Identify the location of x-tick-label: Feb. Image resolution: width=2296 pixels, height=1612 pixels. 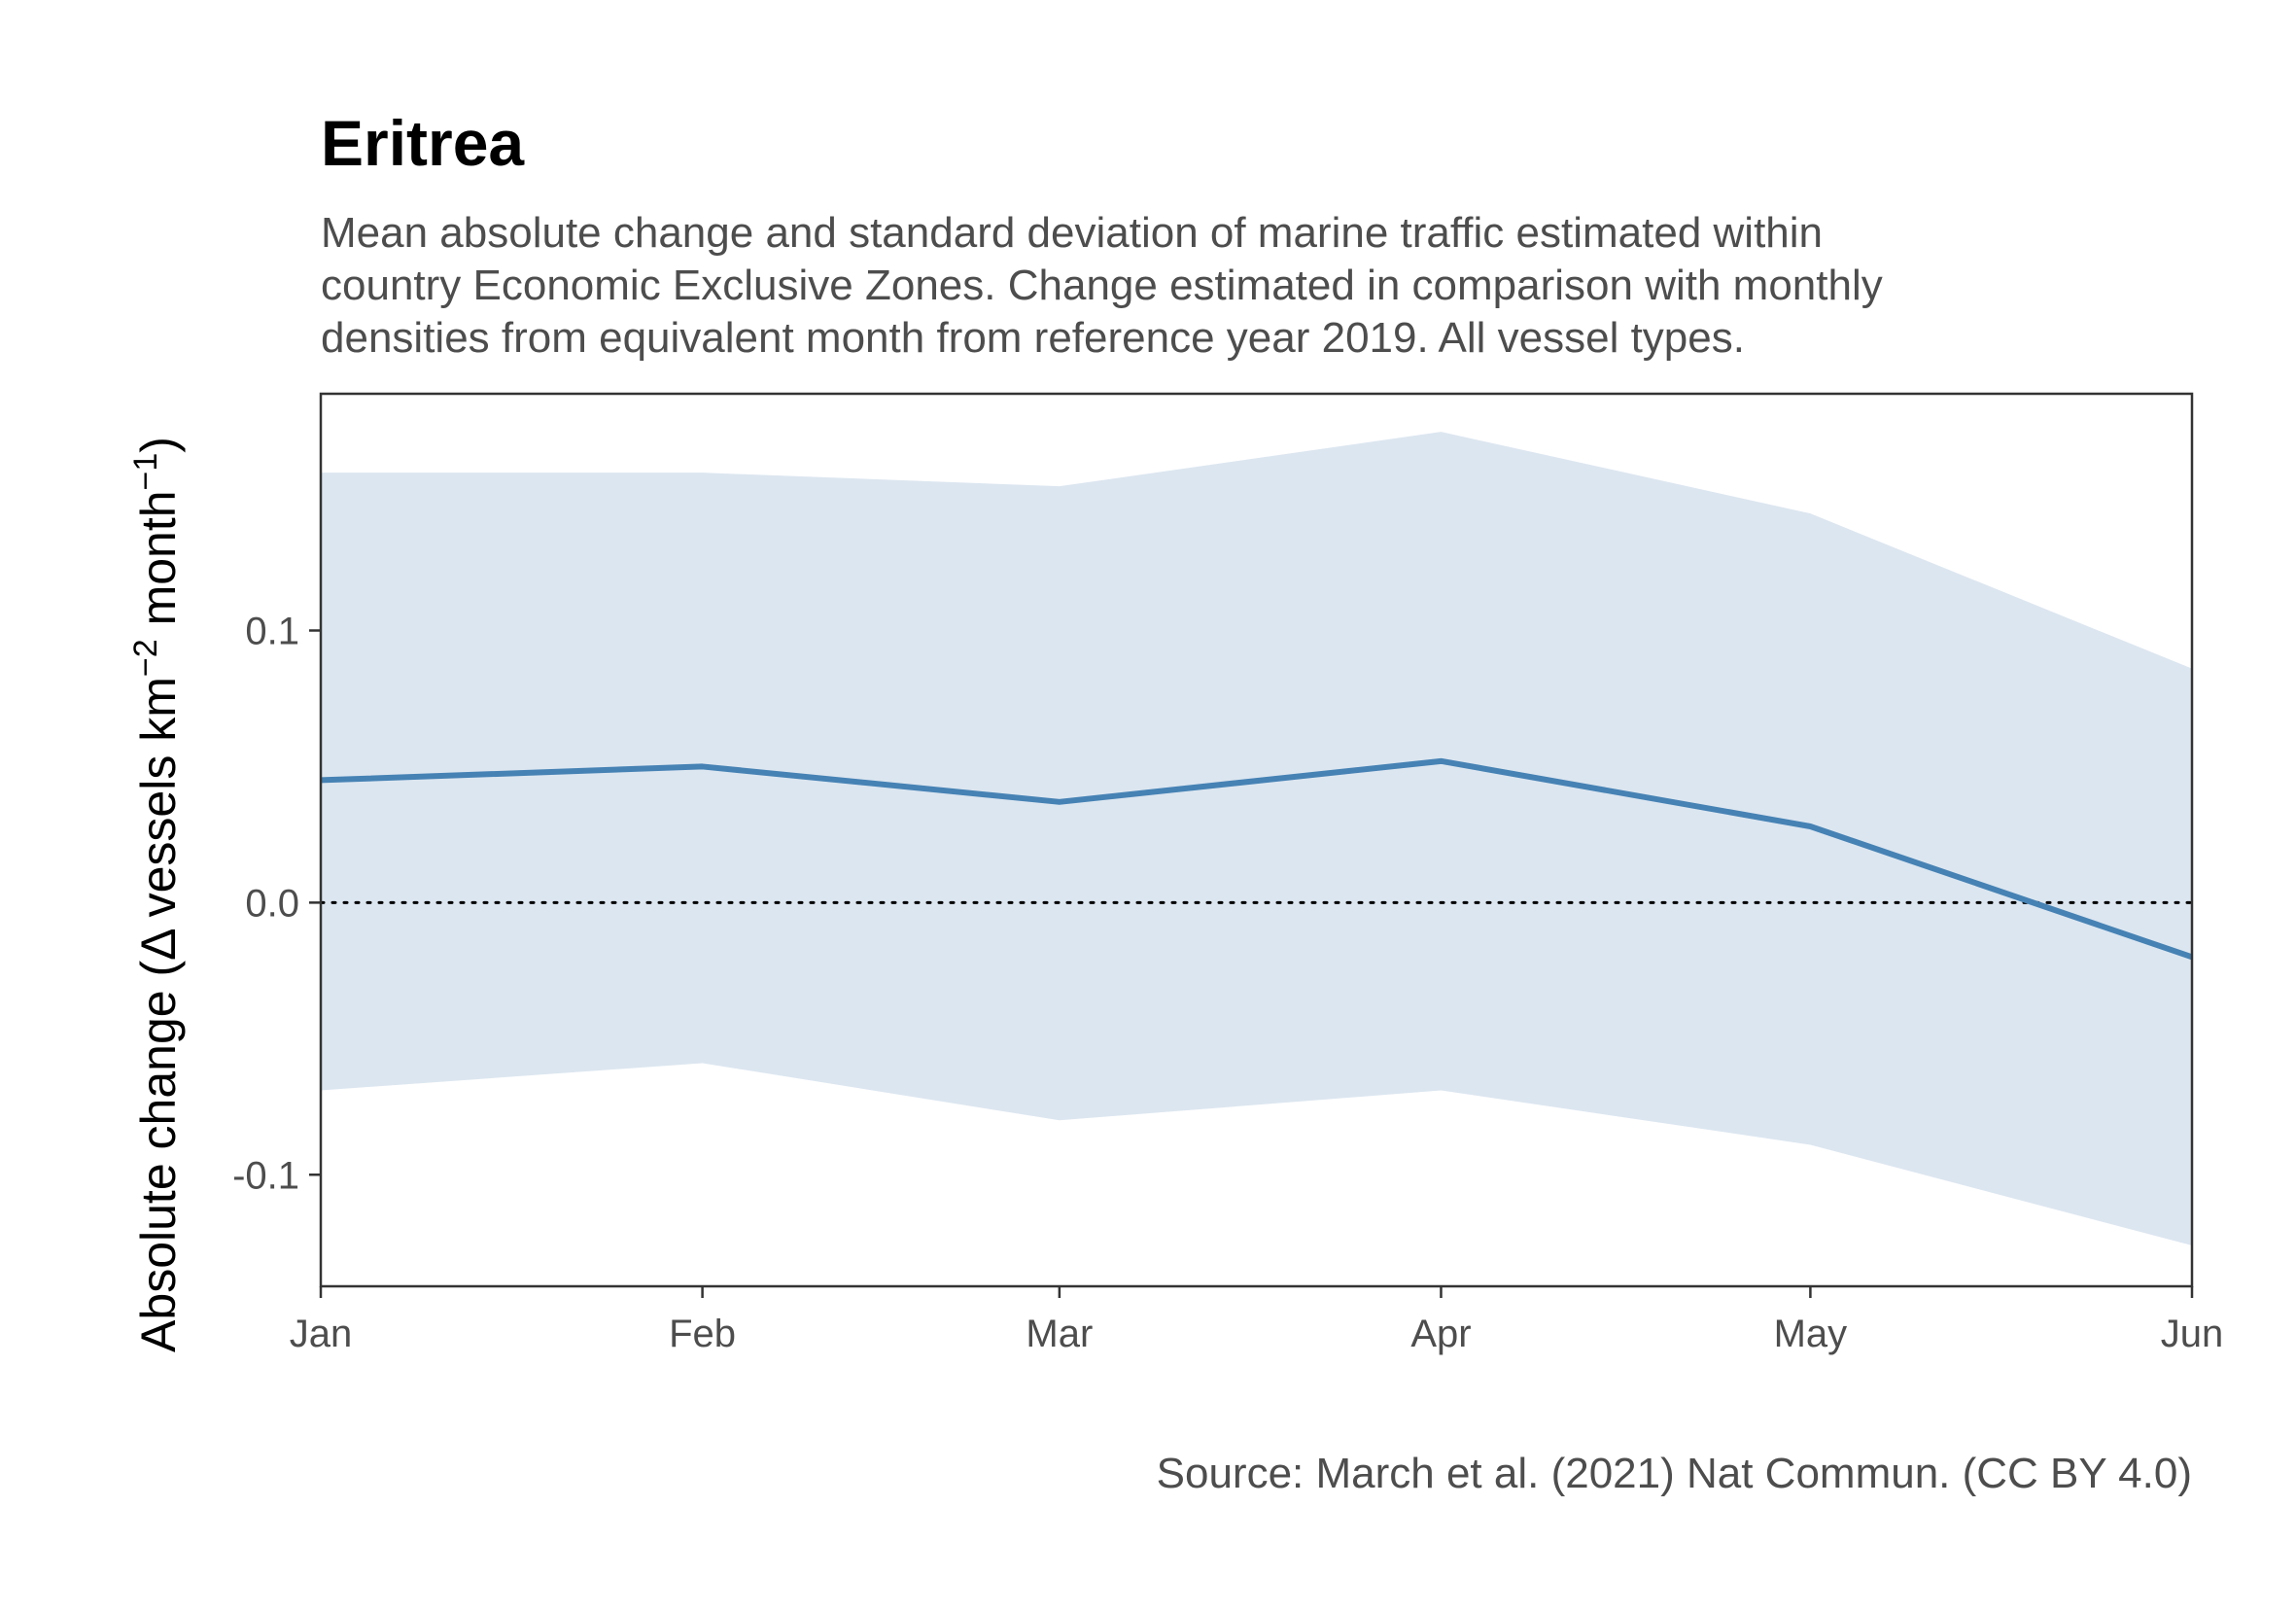
(702, 1334).